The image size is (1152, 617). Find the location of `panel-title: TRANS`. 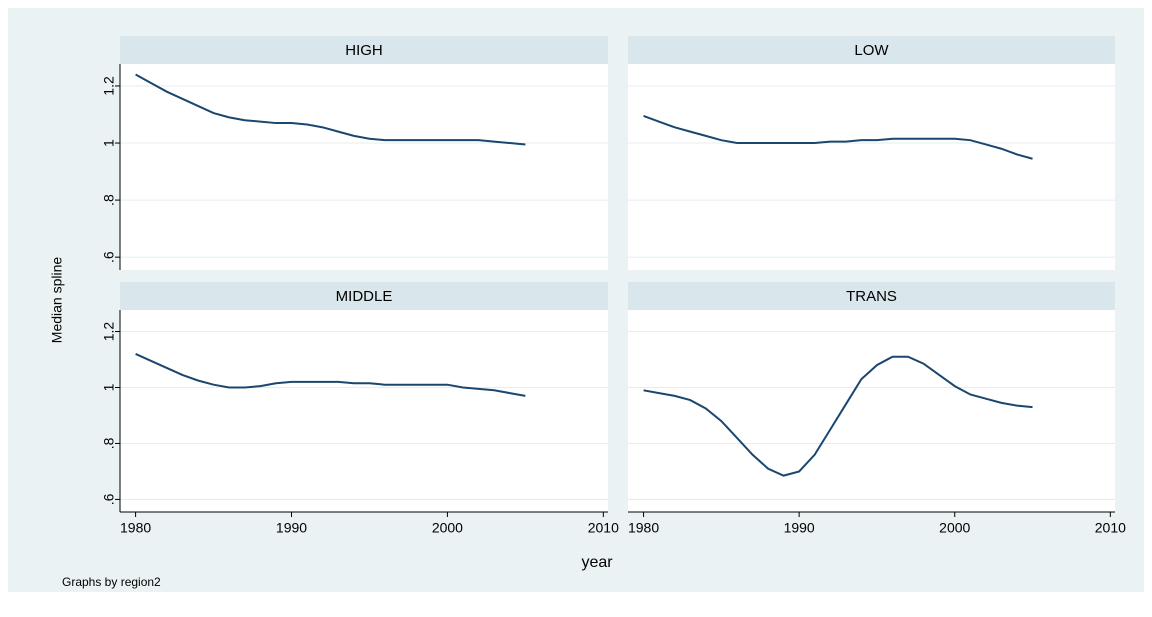

panel-title: TRANS is located at coordinates (871, 296).